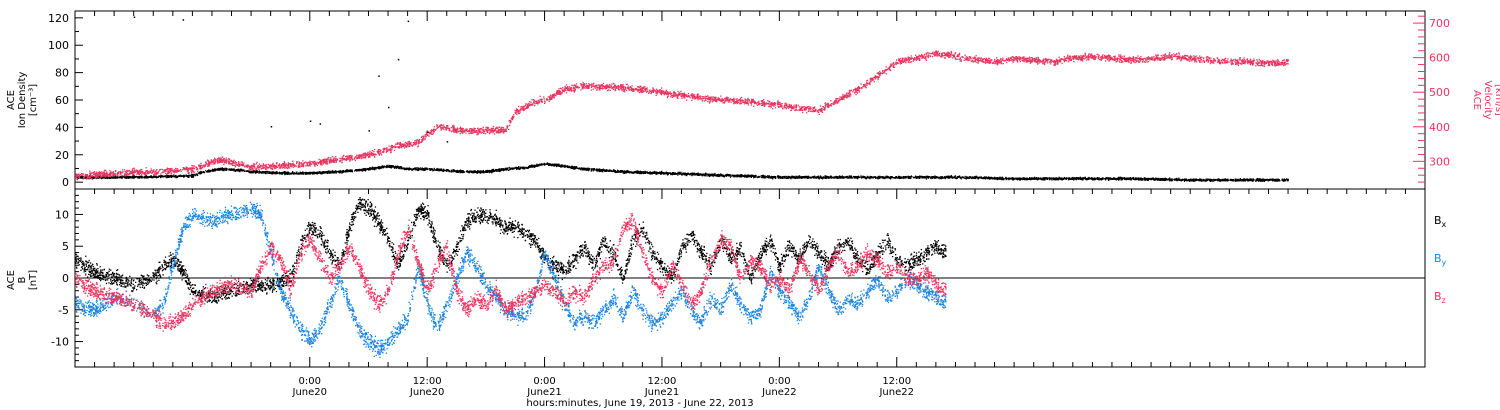 The image size is (1500, 410). I want to click on velocity-axis-label: [km/s], so click(1496, 100).